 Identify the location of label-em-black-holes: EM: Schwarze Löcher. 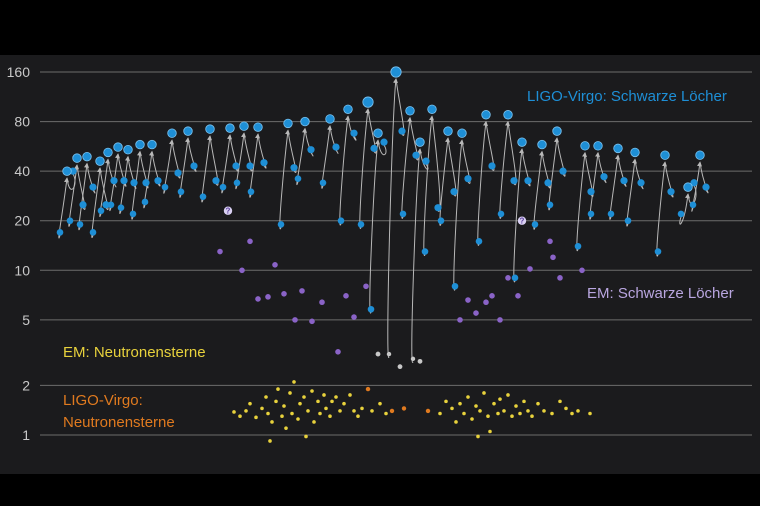
(660, 293).